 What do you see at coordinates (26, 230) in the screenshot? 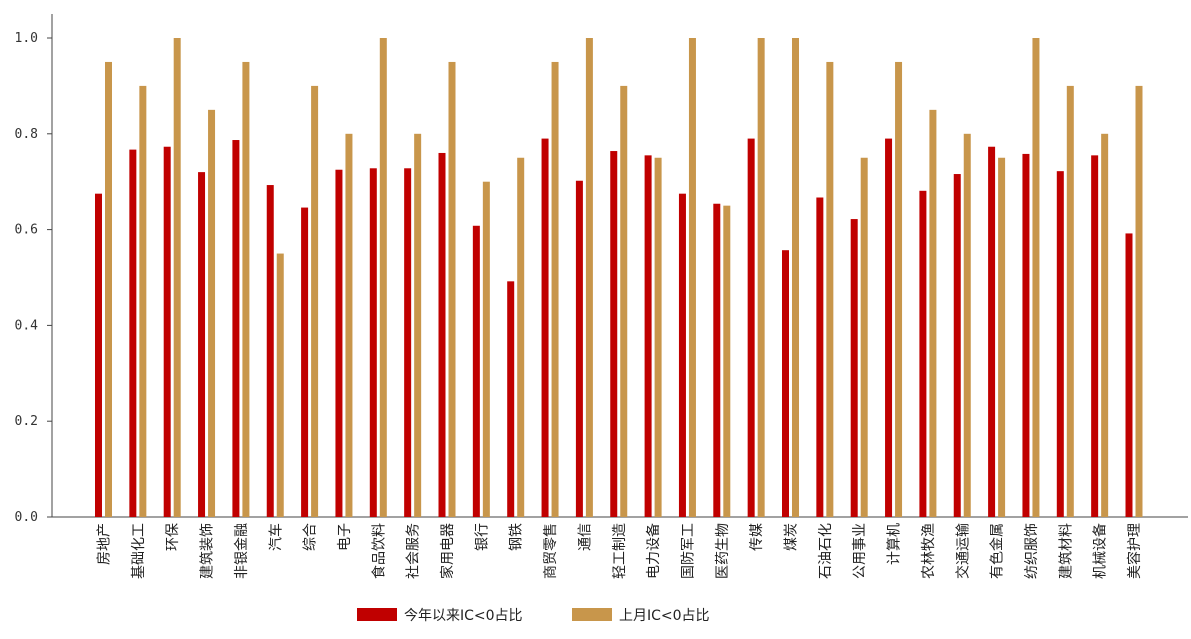
I see `y-tick-label: 0.6` at bounding box center [26, 230].